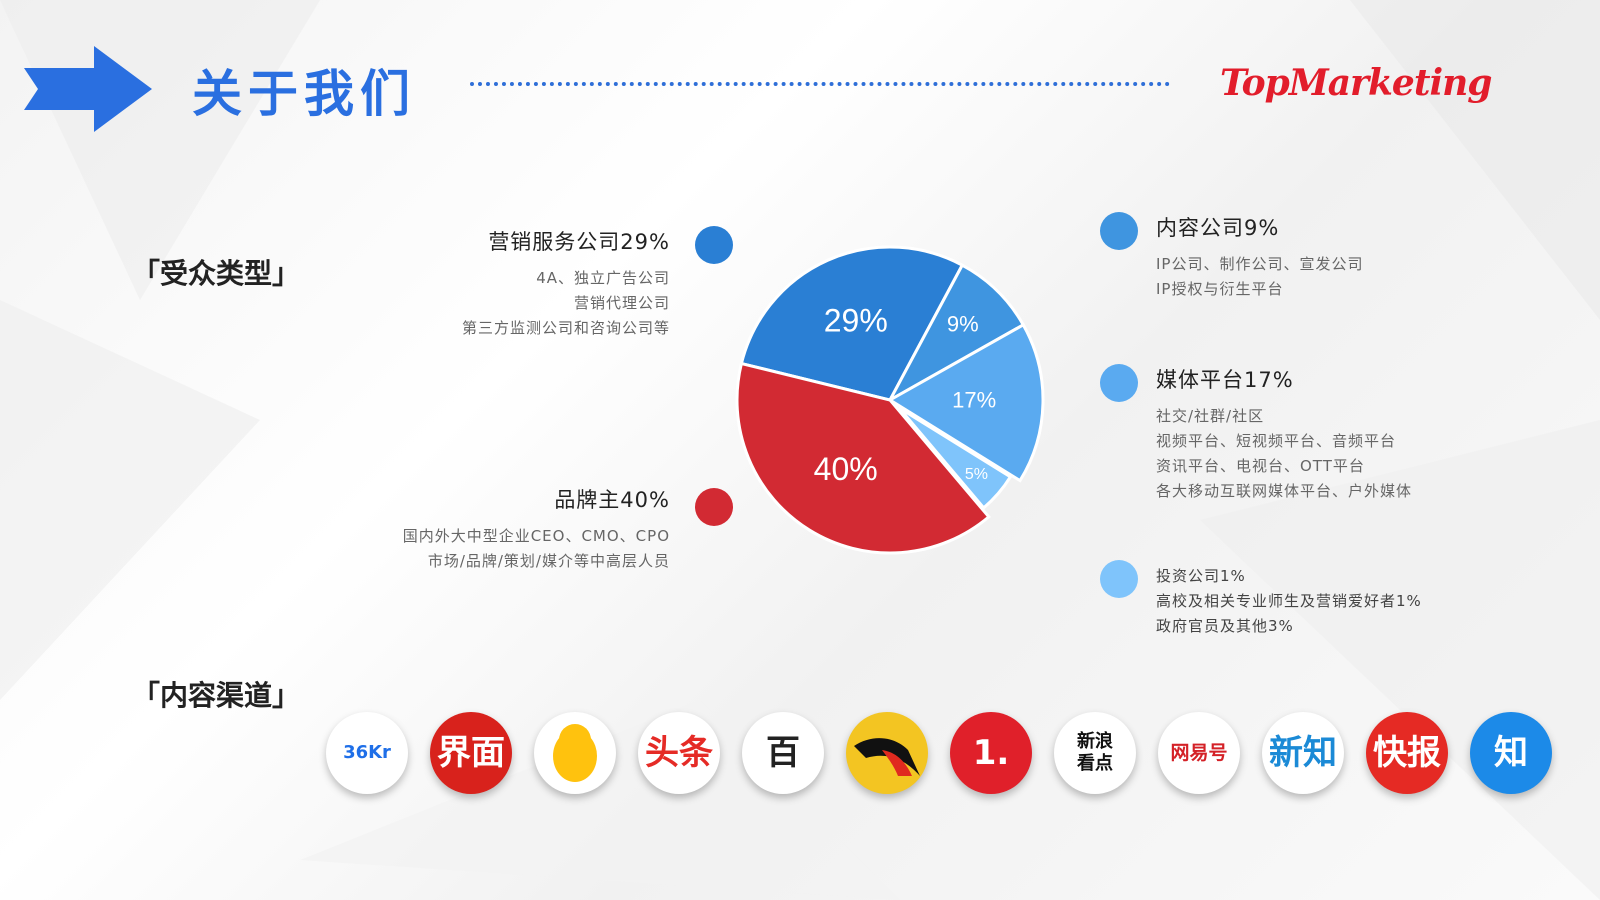  What do you see at coordinates (1119, 383) in the screenshot?
I see `legend-media-dot` at bounding box center [1119, 383].